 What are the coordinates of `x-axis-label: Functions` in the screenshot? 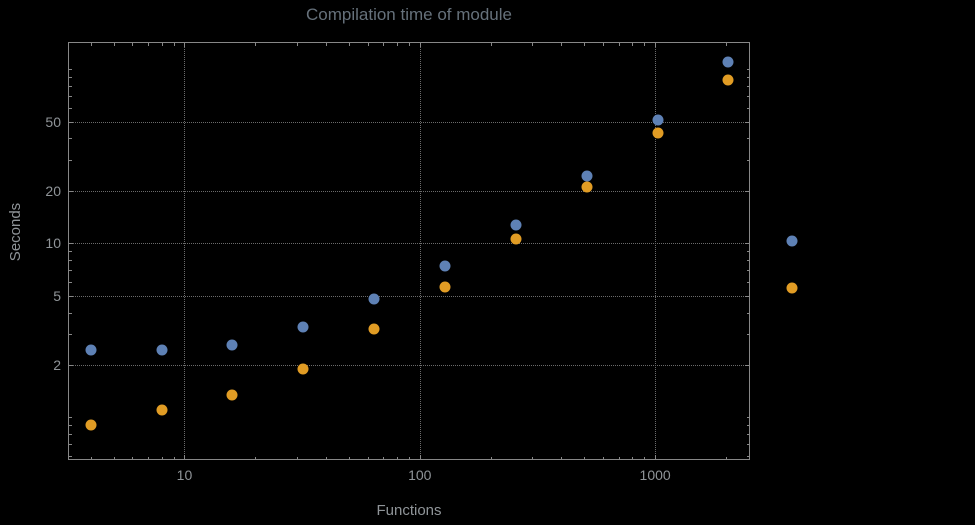 It's located at (409, 510).